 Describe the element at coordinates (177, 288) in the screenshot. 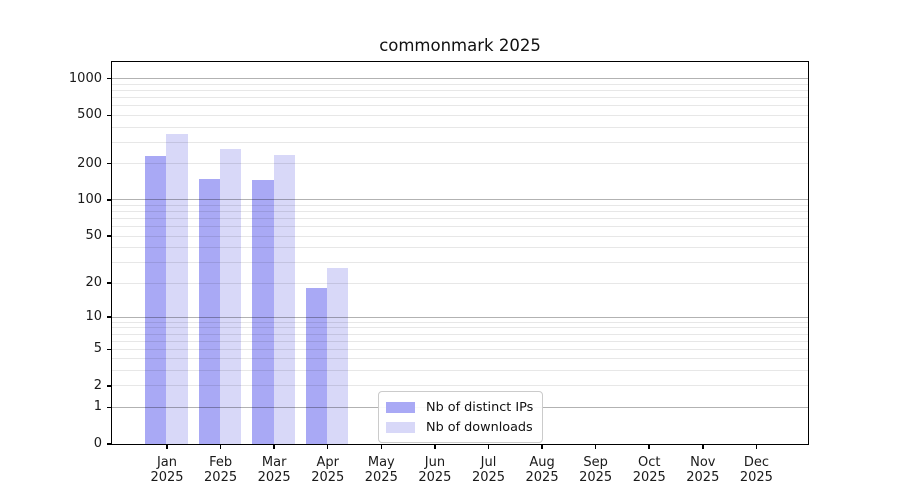

I see `bar-downloads-jan` at that location.